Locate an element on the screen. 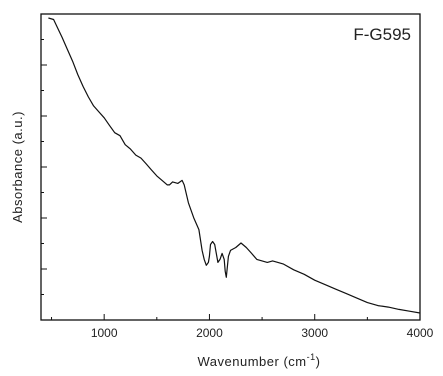 The width and height of the screenshot is (443, 376). x-axis-label: Wavenumber (cm-1) is located at coordinates (259, 360).